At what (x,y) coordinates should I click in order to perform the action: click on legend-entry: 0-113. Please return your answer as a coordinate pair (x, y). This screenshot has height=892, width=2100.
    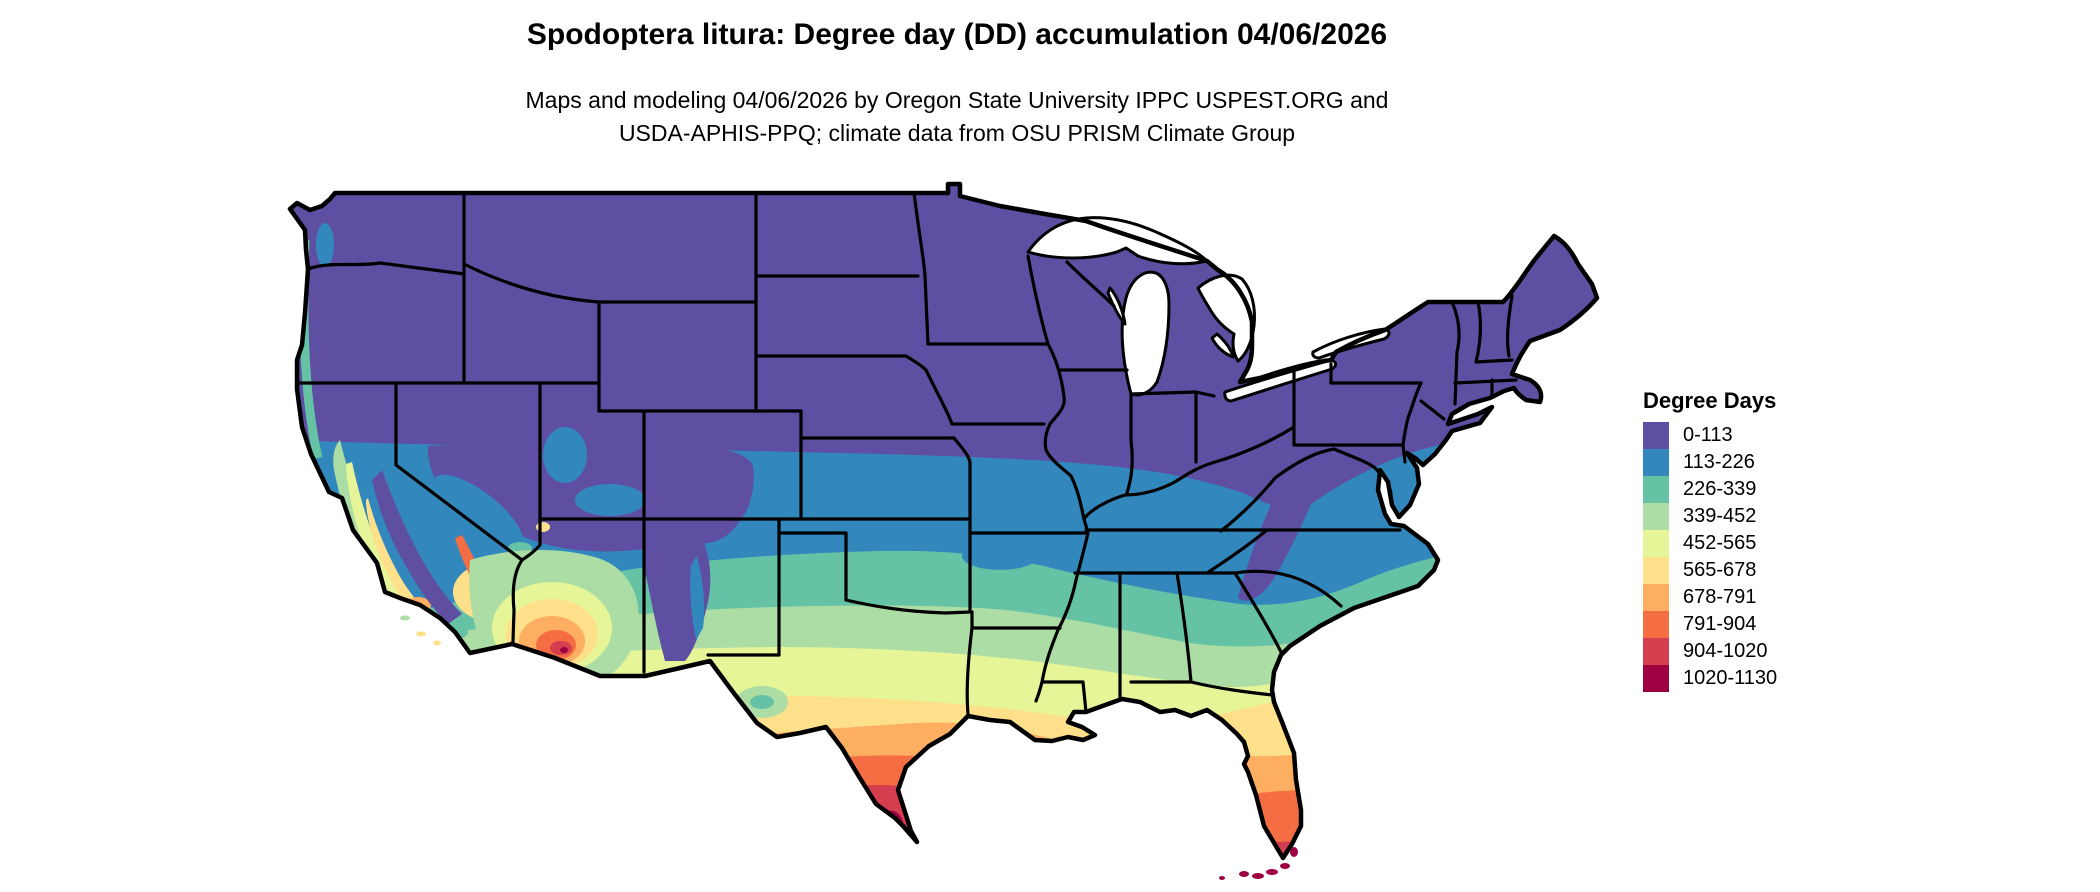
    Looking at the image, I should click on (1710, 435).